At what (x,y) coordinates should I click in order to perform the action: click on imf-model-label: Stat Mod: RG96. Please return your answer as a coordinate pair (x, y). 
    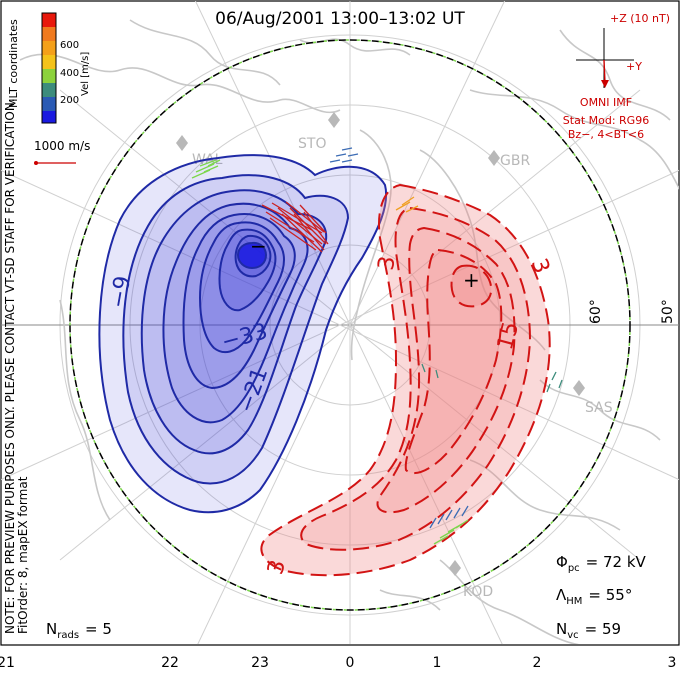
    Looking at the image, I should click on (606, 120).